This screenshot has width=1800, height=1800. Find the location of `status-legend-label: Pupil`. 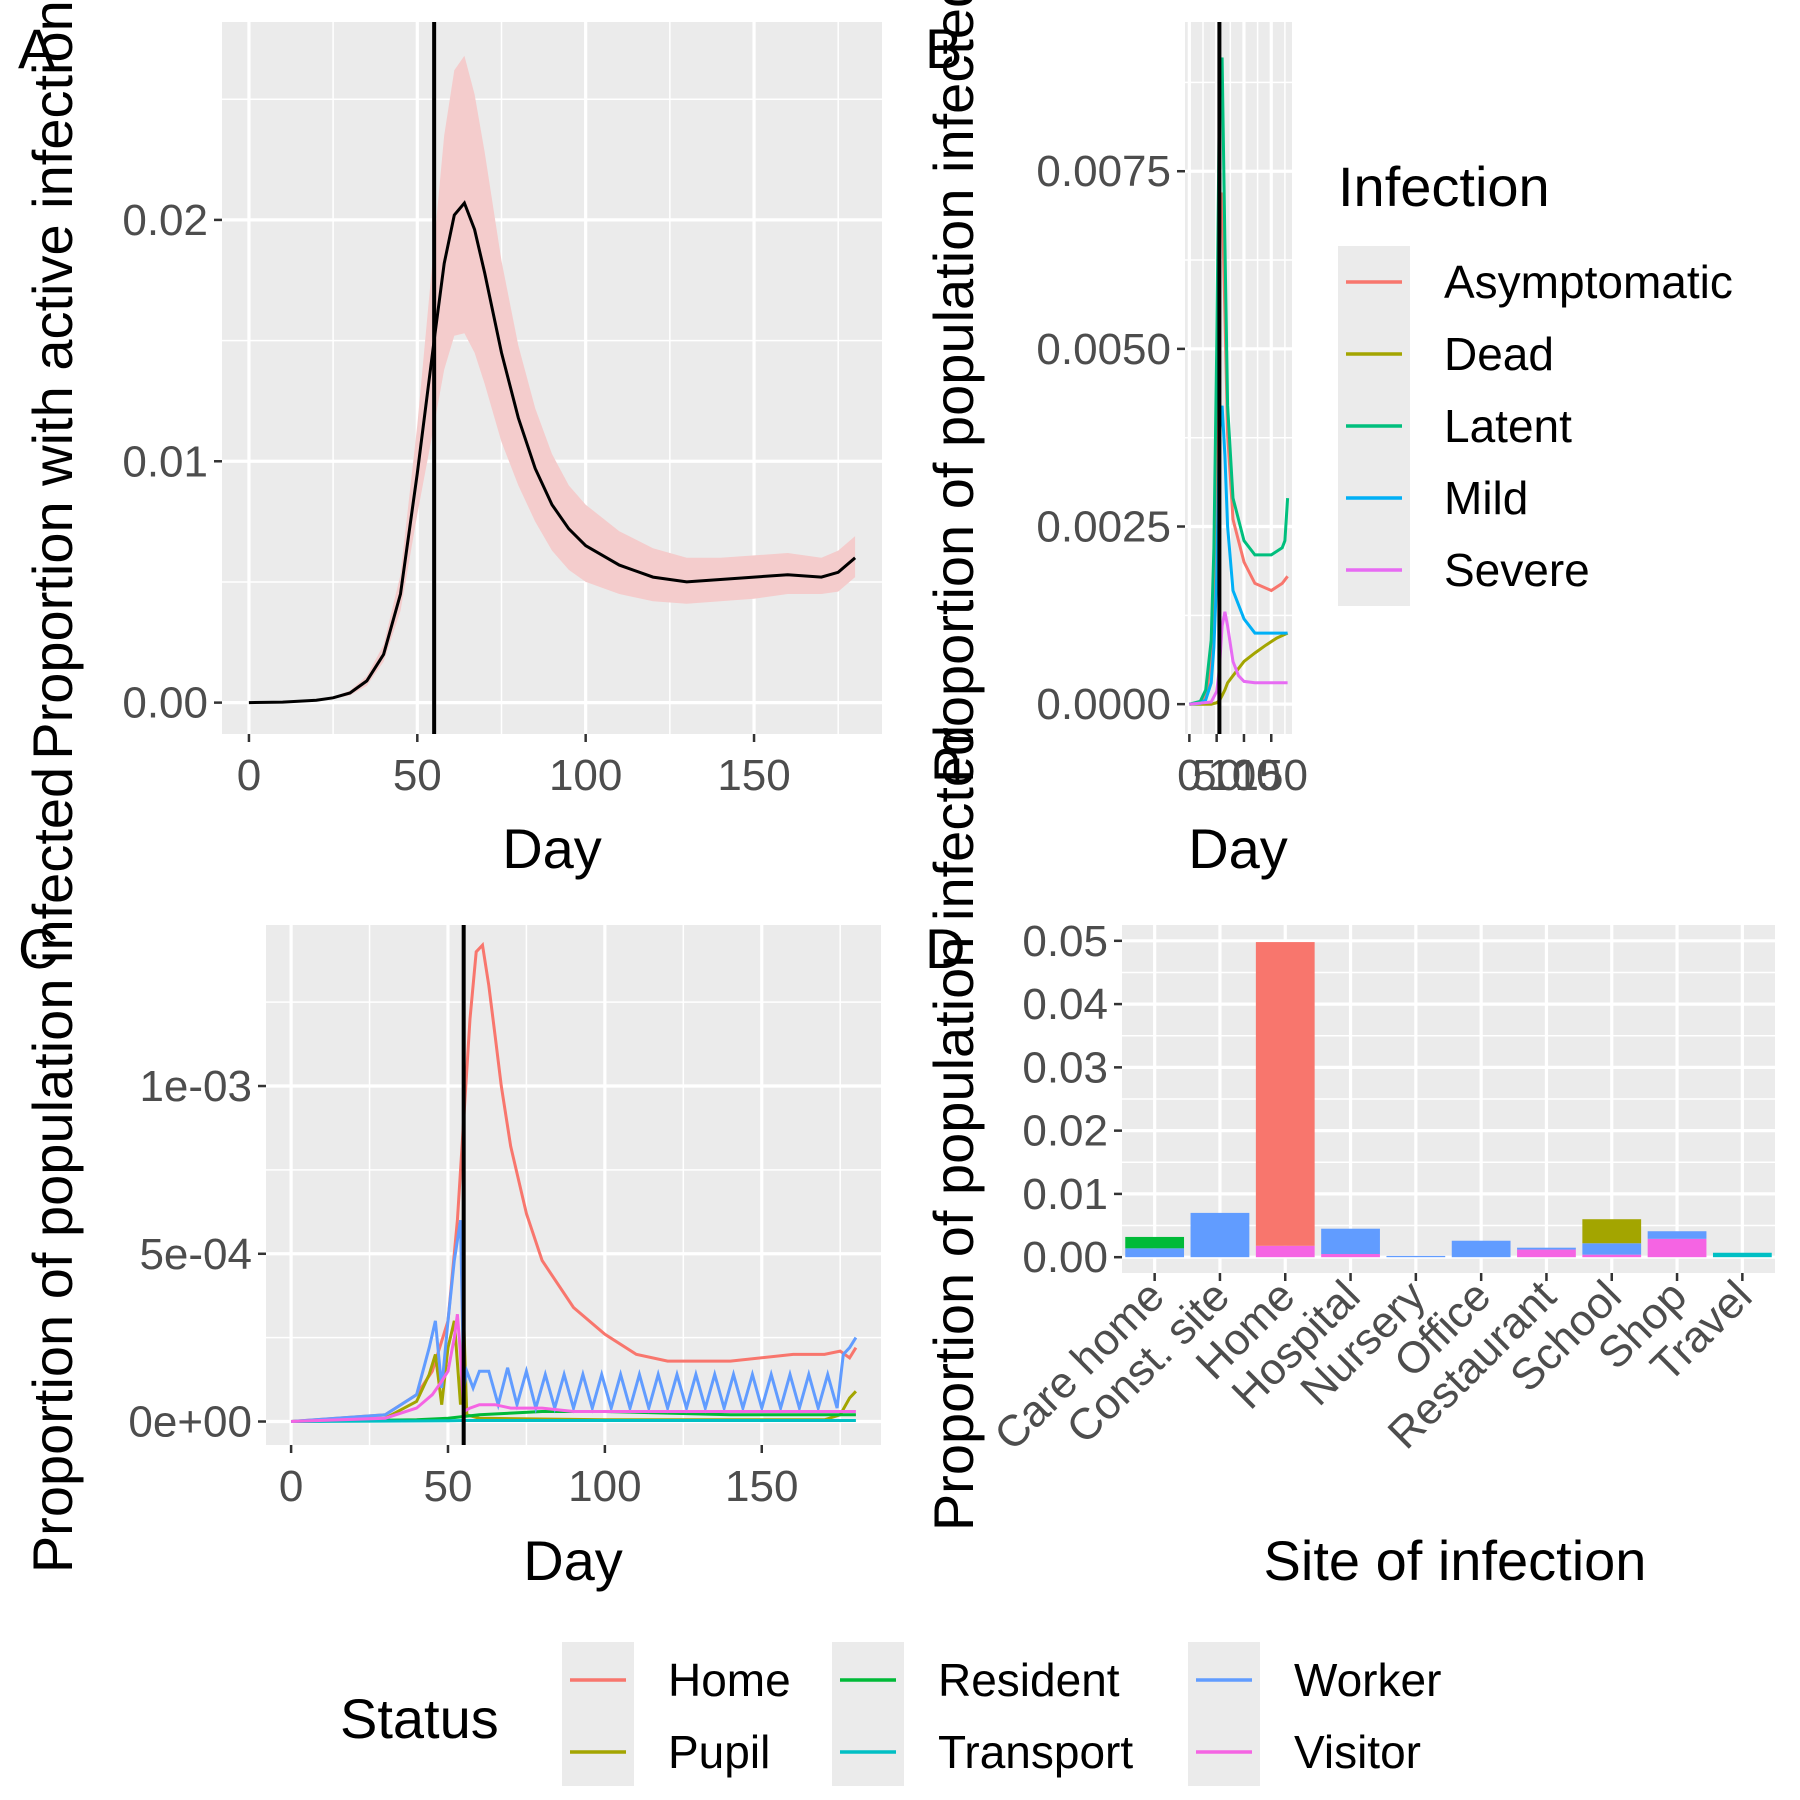

status-legend-label: Pupil is located at coordinates (719, 1752).